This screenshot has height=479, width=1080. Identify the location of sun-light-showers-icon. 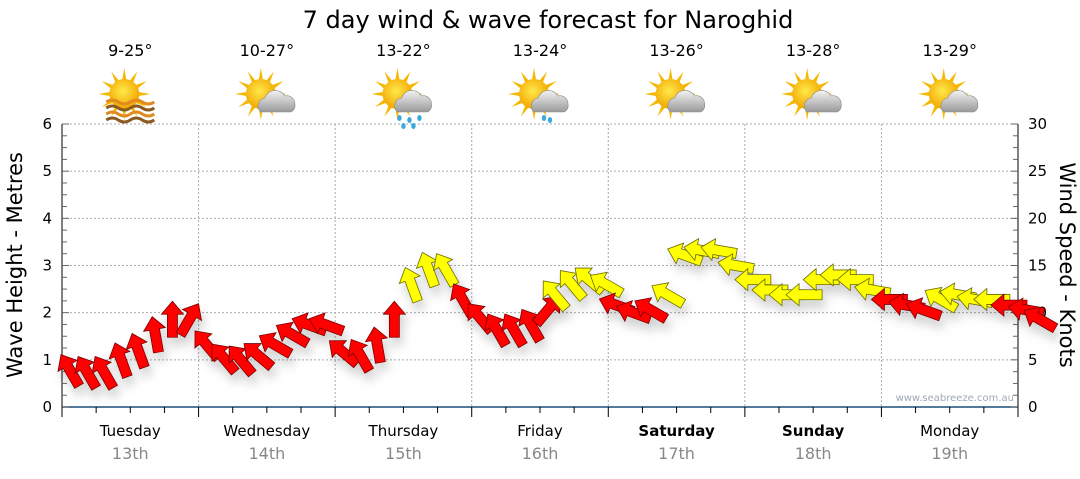
(538, 95).